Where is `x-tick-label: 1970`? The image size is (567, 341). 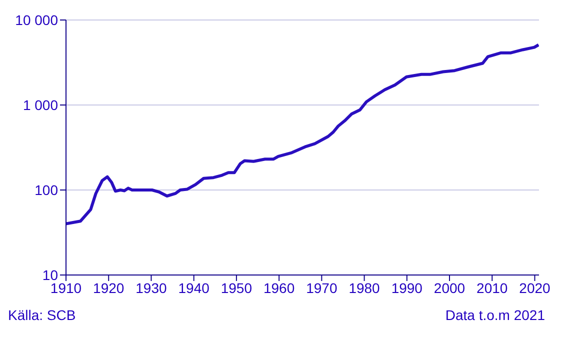
x-tick-label: 1970 is located at coordinates (322, 288).